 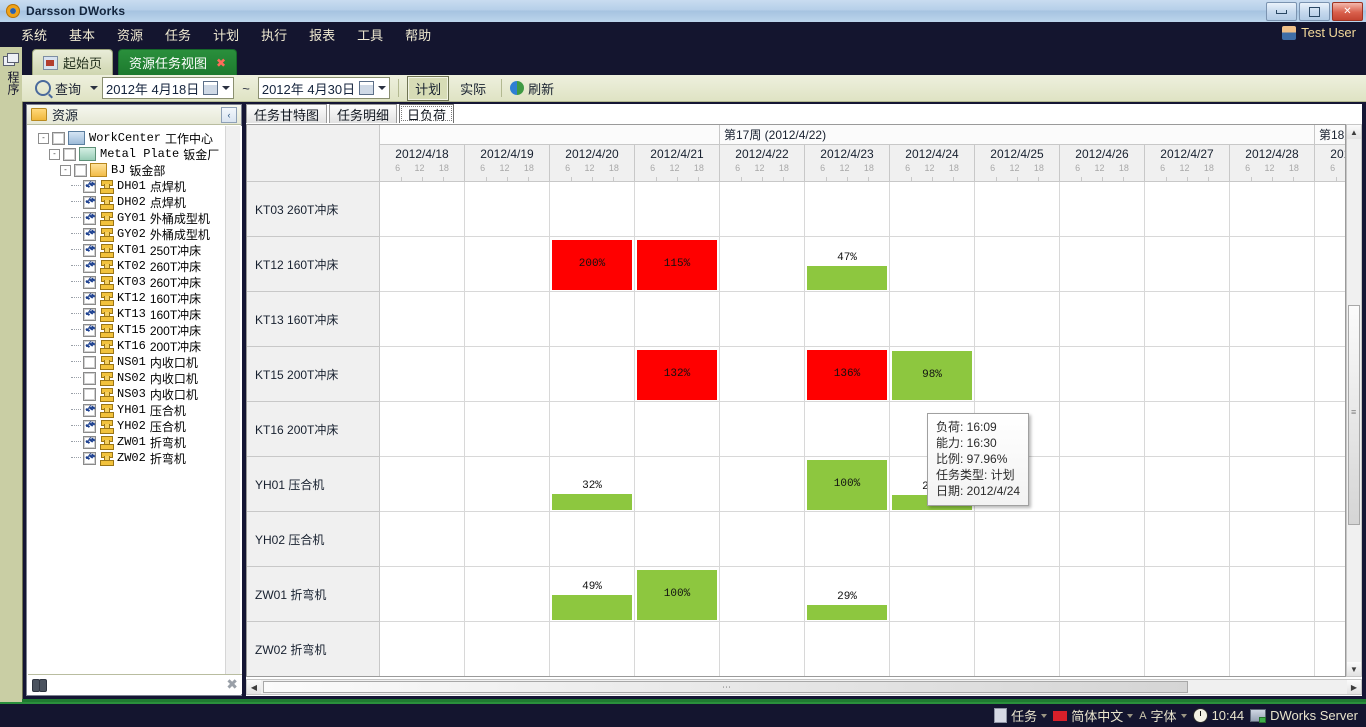 I want to click on grid-horizontal-scrollbar: ◀ ⋯ ▶, so click(x=804, y=687).